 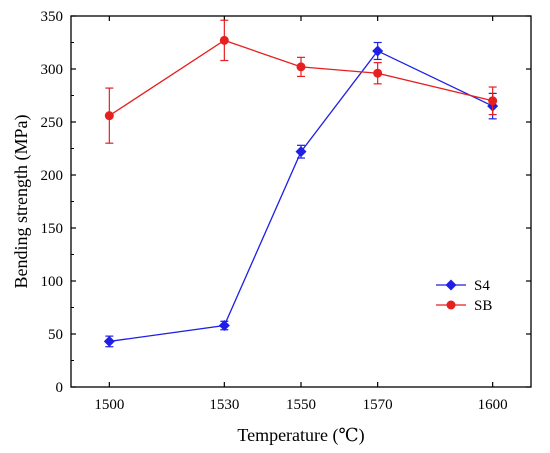 What do you see at coordinates (451, 285) in the screenshot?
I see `legend-marker-s4` at bounding box center [451, 285].